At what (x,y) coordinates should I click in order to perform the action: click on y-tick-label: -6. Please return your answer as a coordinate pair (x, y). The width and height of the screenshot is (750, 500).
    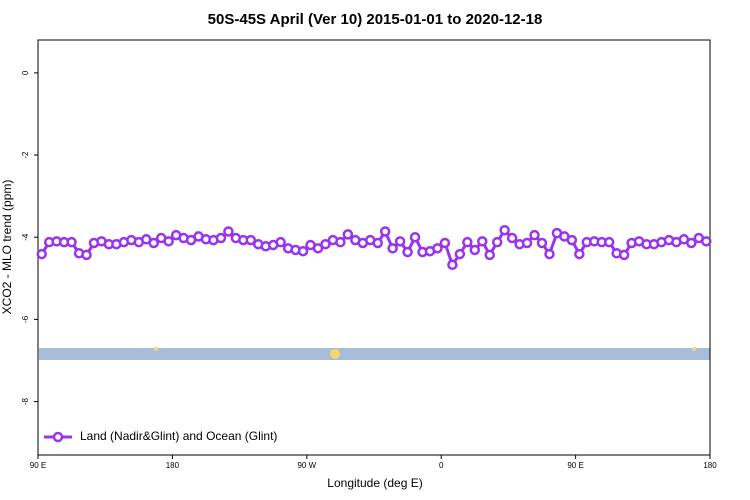
    Looking at the image, I should click on (25, 319).